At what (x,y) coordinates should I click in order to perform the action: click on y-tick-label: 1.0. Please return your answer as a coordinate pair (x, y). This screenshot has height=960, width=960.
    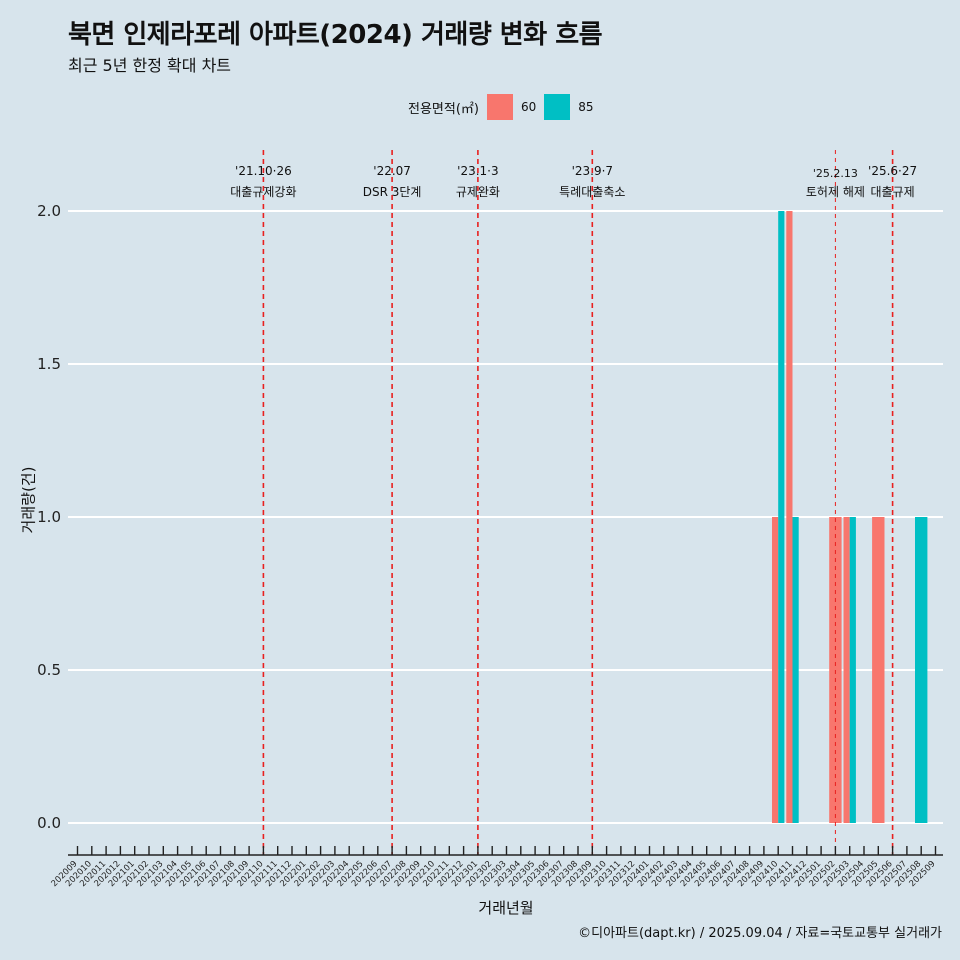
    Looking at the image, I should click on (49, 517).